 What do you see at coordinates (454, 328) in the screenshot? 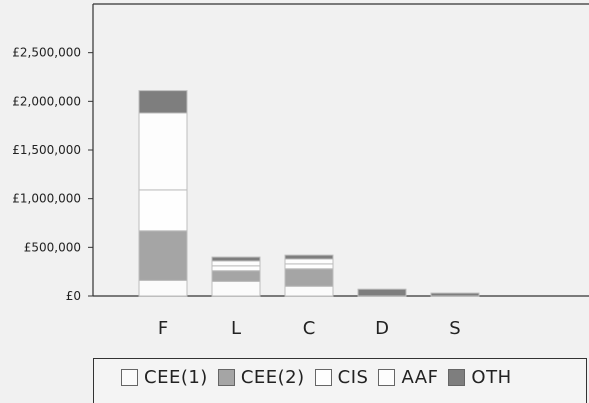
I see `x-tick-label: S` at bounding box center [454, 328].